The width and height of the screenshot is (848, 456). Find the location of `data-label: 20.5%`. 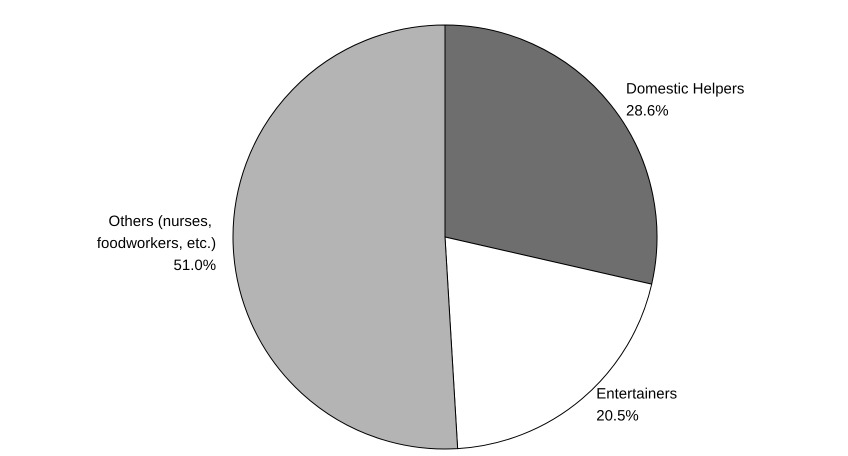

data-label: 20.5% is located at coordinates (617, 415).